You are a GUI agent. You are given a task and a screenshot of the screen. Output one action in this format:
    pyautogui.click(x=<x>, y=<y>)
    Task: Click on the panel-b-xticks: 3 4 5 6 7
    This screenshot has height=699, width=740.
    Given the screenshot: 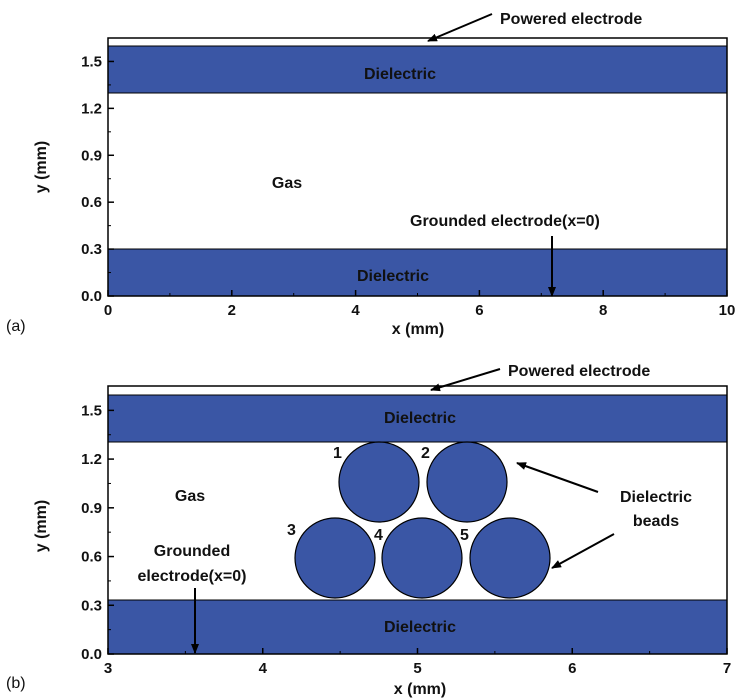 What is the action you would take?
    pyautogui.click(x=417, y=662)
    